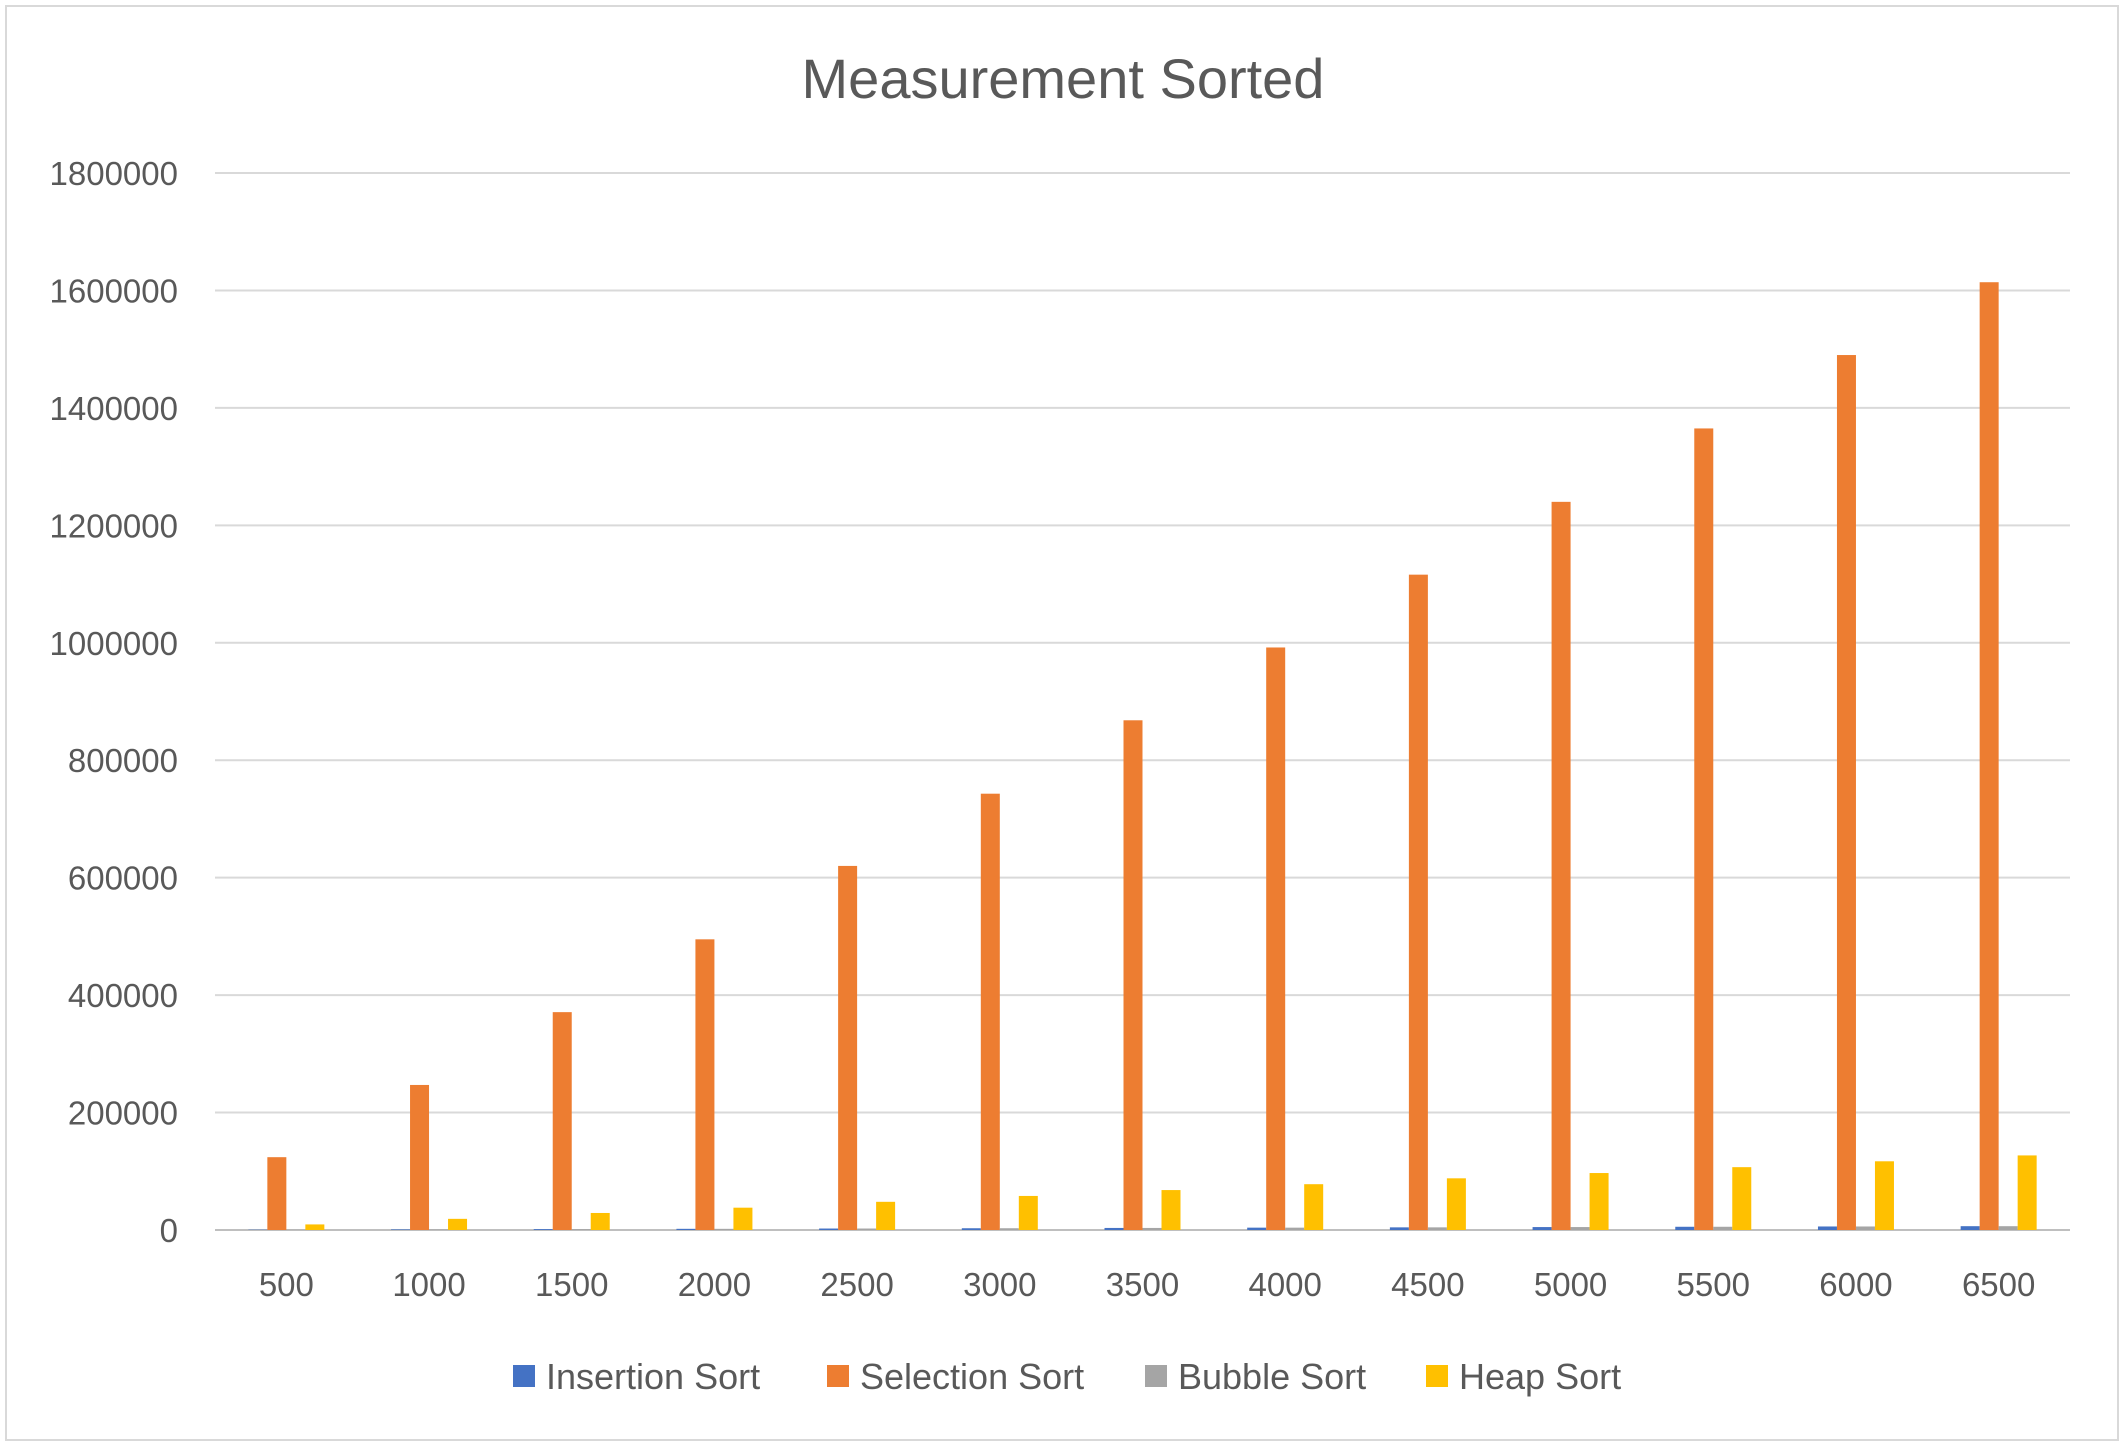 This screenshot has height=1448, width=2126. Describe the element at coordinates (571, 1284) in the screenshot. I see `x-tick-label: 1500` at that location.